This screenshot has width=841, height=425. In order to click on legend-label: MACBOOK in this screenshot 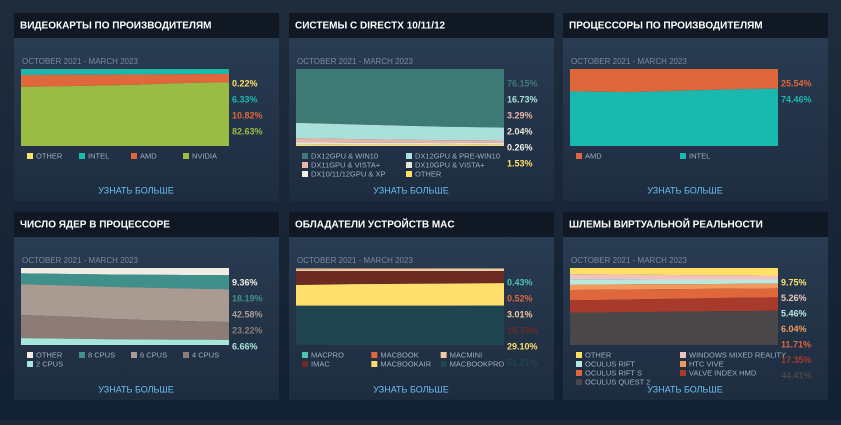, I will do `click(399, 354)`.